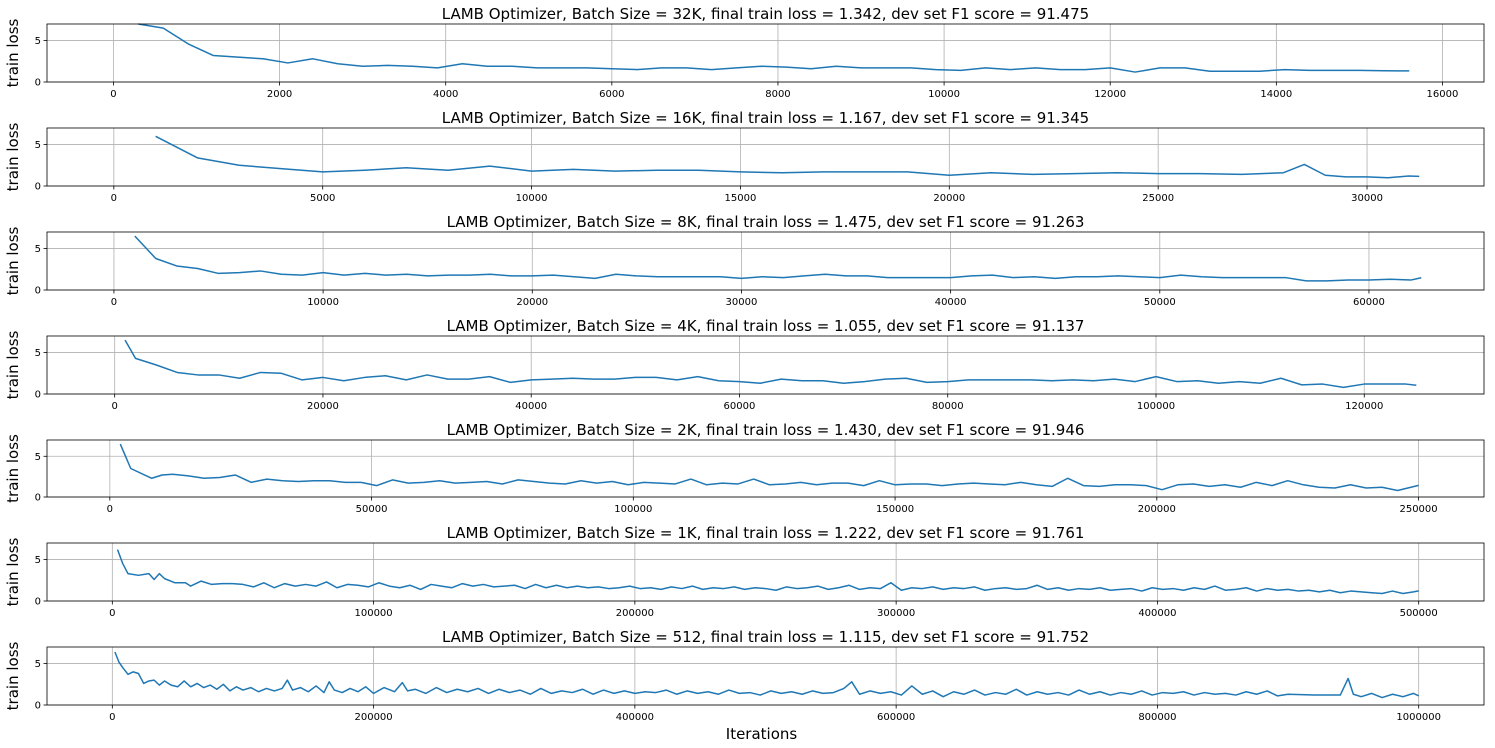 The image size is (1495, 748). Describe the element at coordinates (1443, 94) in the screenshot. I see `x-tick-label: 16000` at that location.